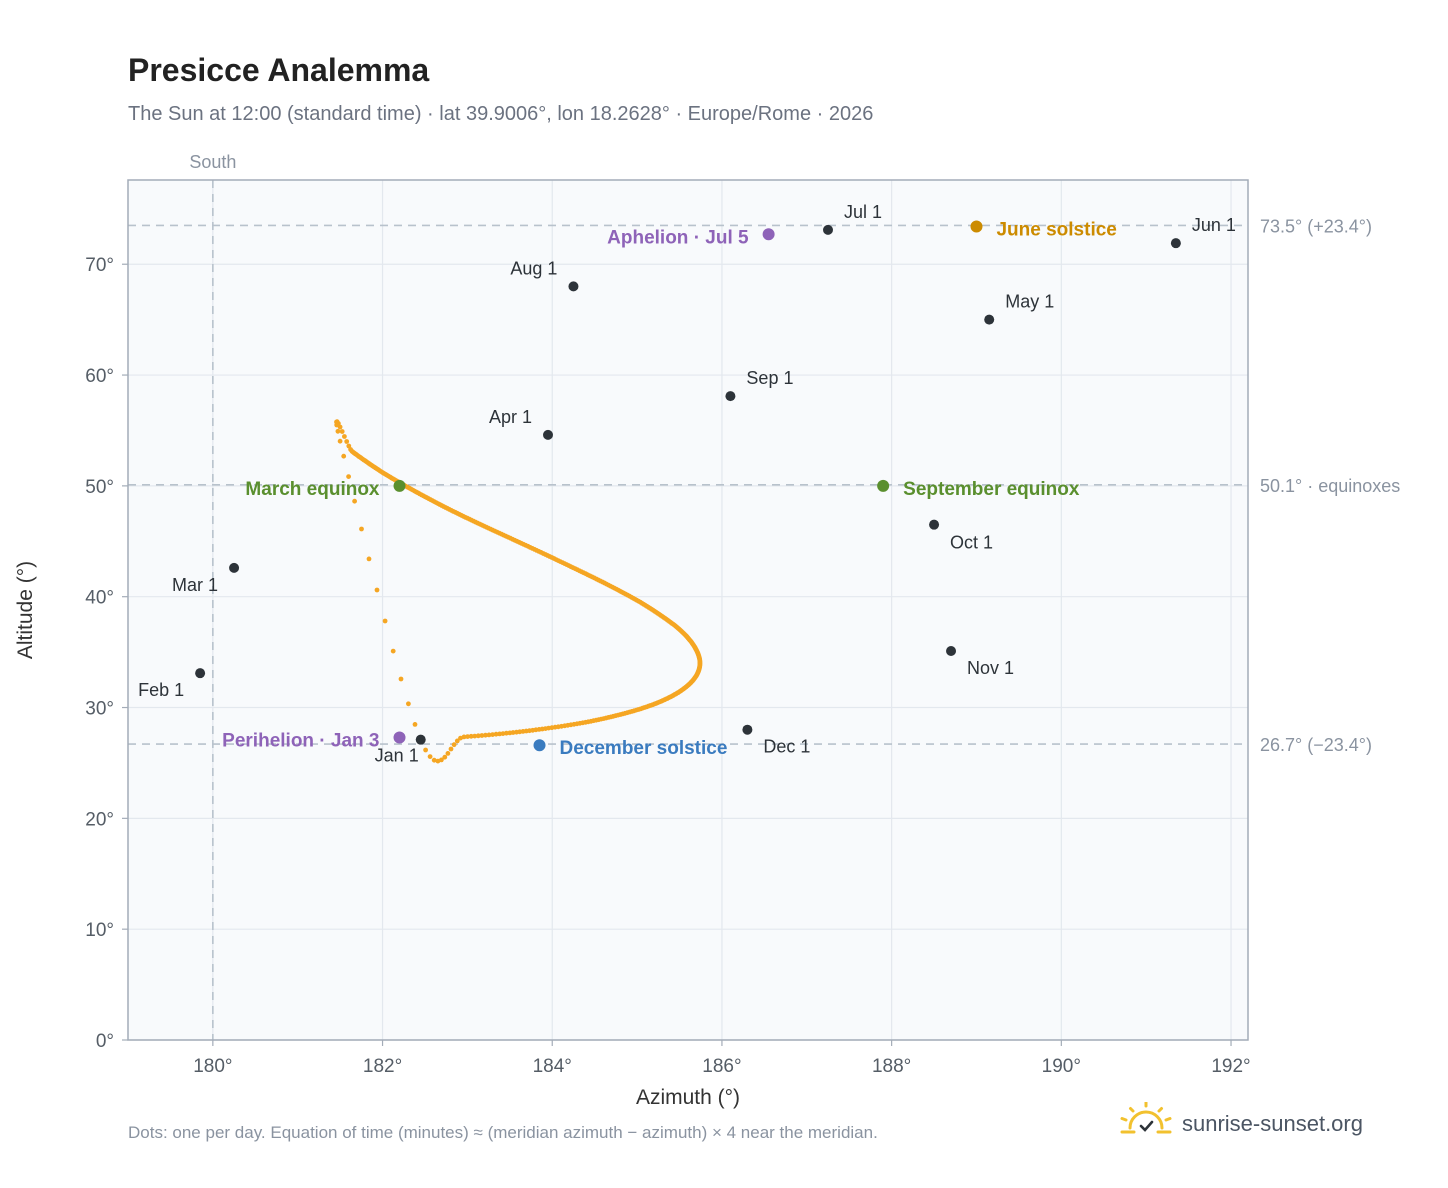 The width and height of the screenshot is (1448, 1188). What do you see at coordinates (99, 376) in the screenshot?
I see `y-tick-label: 60°` at bounding box center [99, 376].